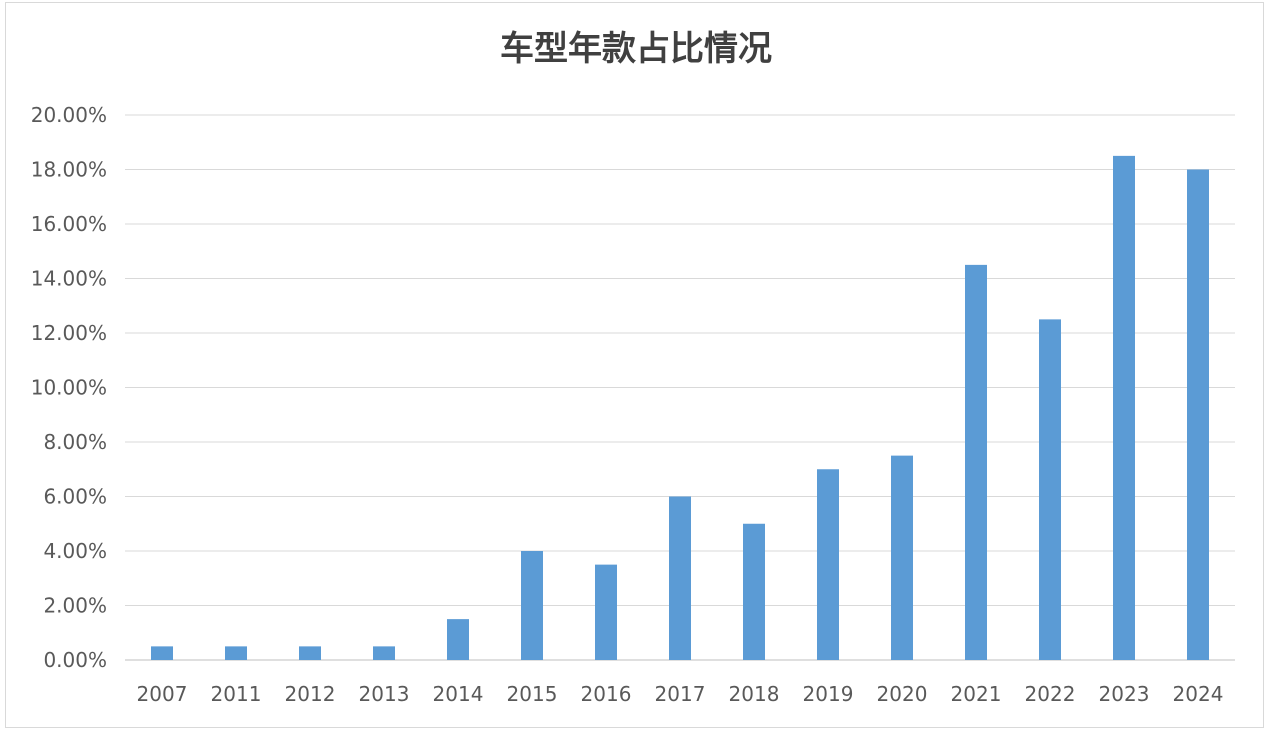 Image resolution: width=1271 pixels, height=741 pixels. Describe the element at coordinates (1198, 414) in the screenshot. I see `bar-2024` at that location.